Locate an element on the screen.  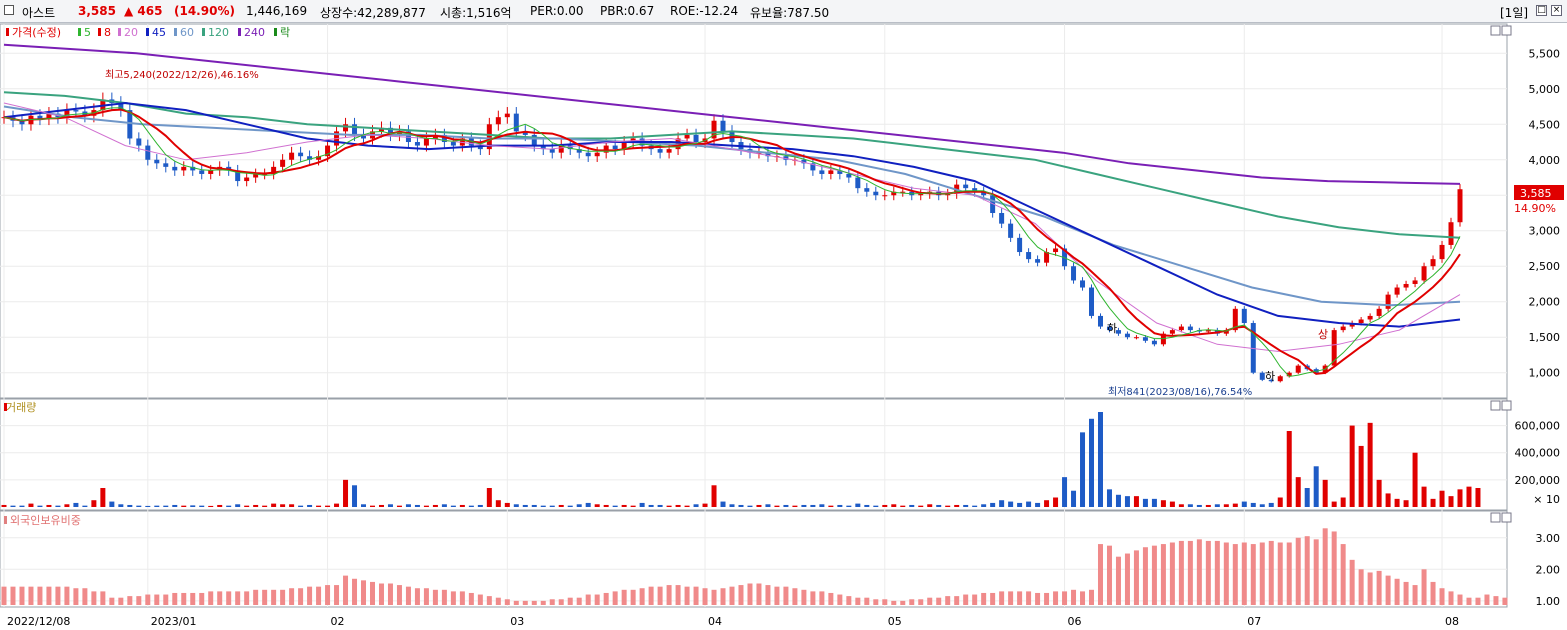
market-cap: 시총:1,516억 is located at coordinates (476, 13).